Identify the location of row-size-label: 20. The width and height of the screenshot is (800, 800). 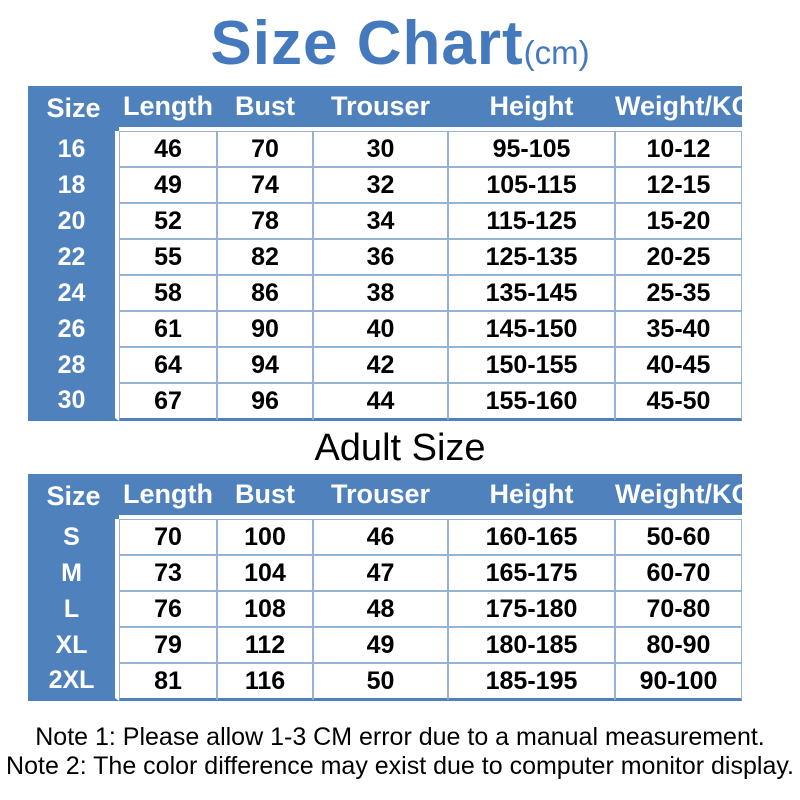
(73, 221).